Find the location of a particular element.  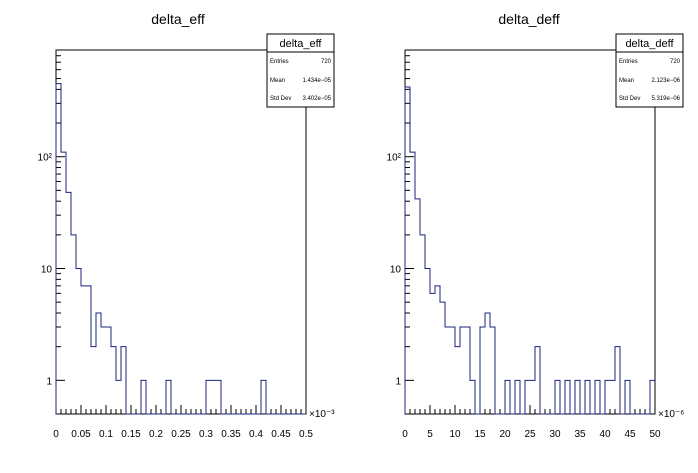

x-tick-label: 20 is located at coordinates (505, 434).